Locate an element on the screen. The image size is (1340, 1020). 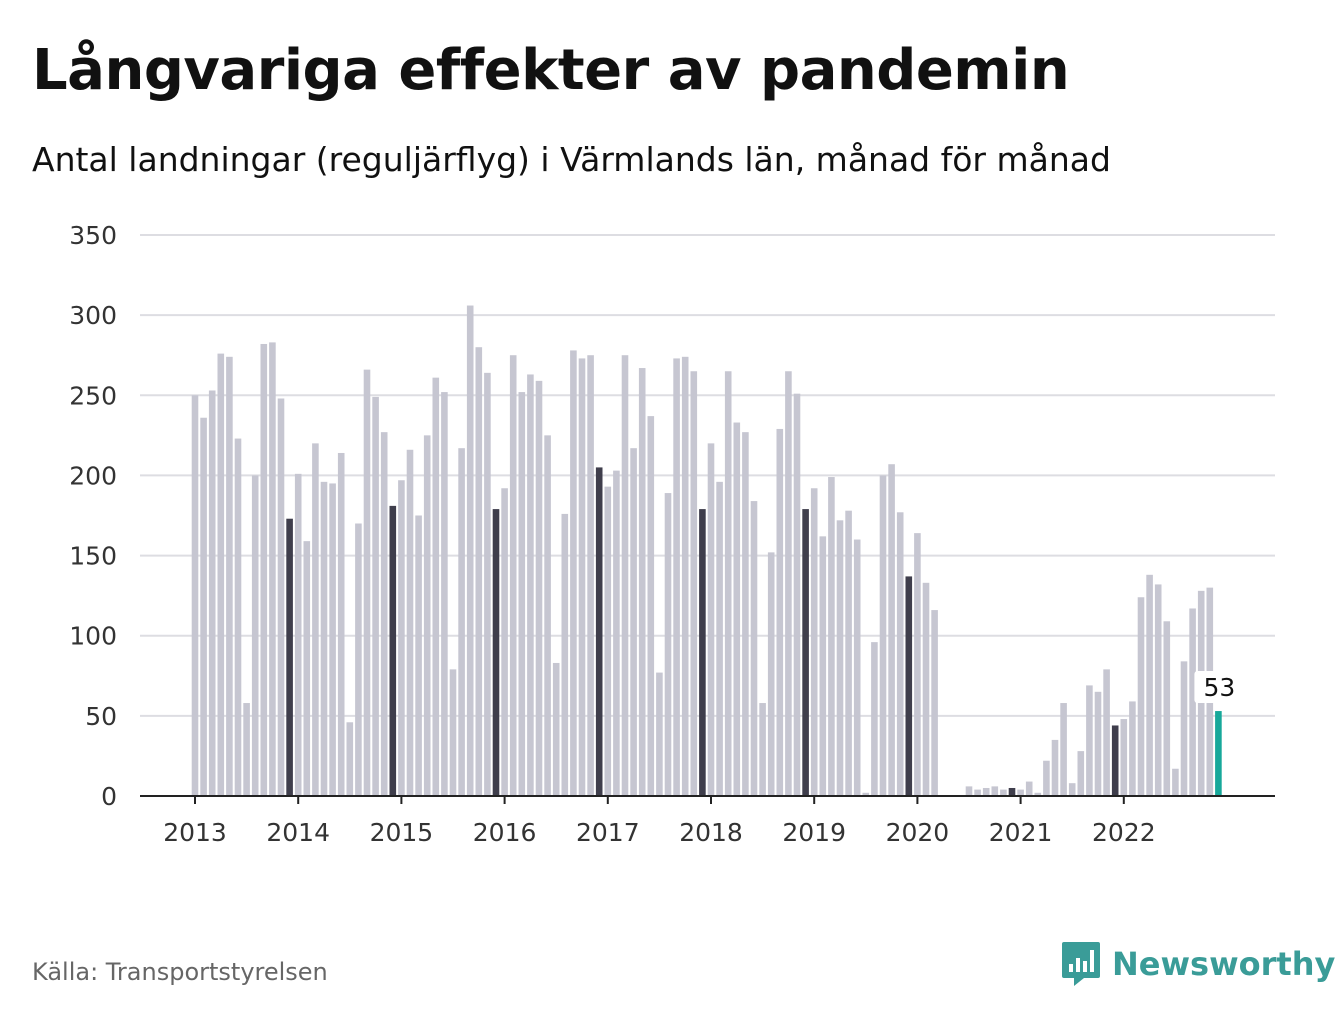
y-tick-label: 300 is located at coordinates (93, 315).